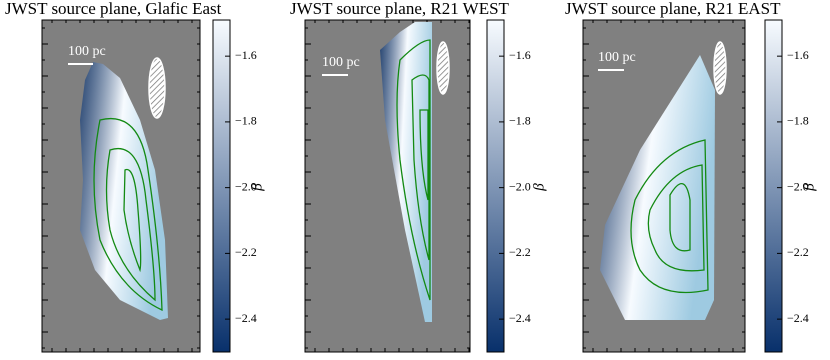 Image resolution: width=830 pixels, height=360 pixels. Describe the element at coordinates (673, 9) in the screenshot. I see `panel-title: JWST source plane, R21 EAST` at that location.